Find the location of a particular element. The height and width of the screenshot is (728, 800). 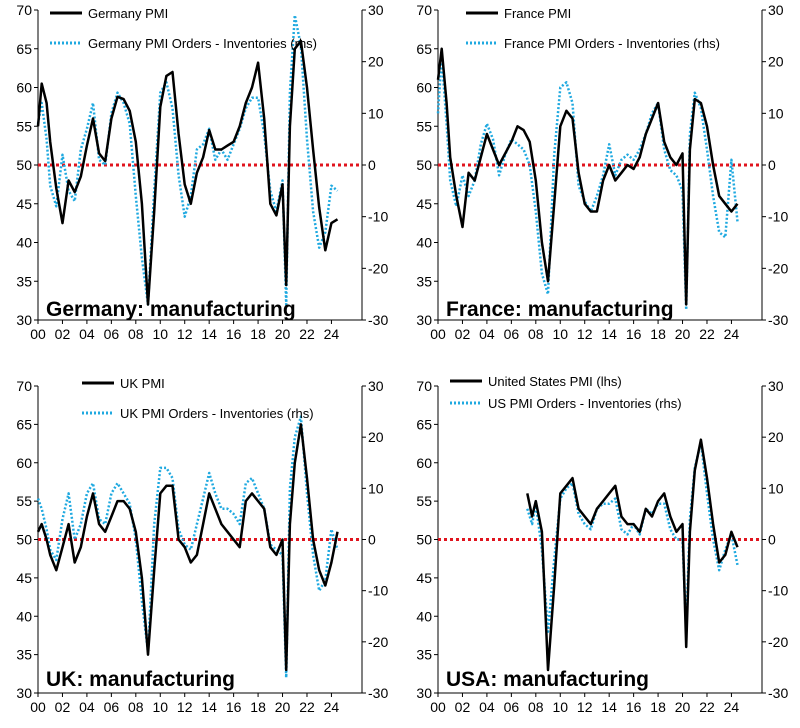

series-line-france-pmi is located at coordinates (587, 176).